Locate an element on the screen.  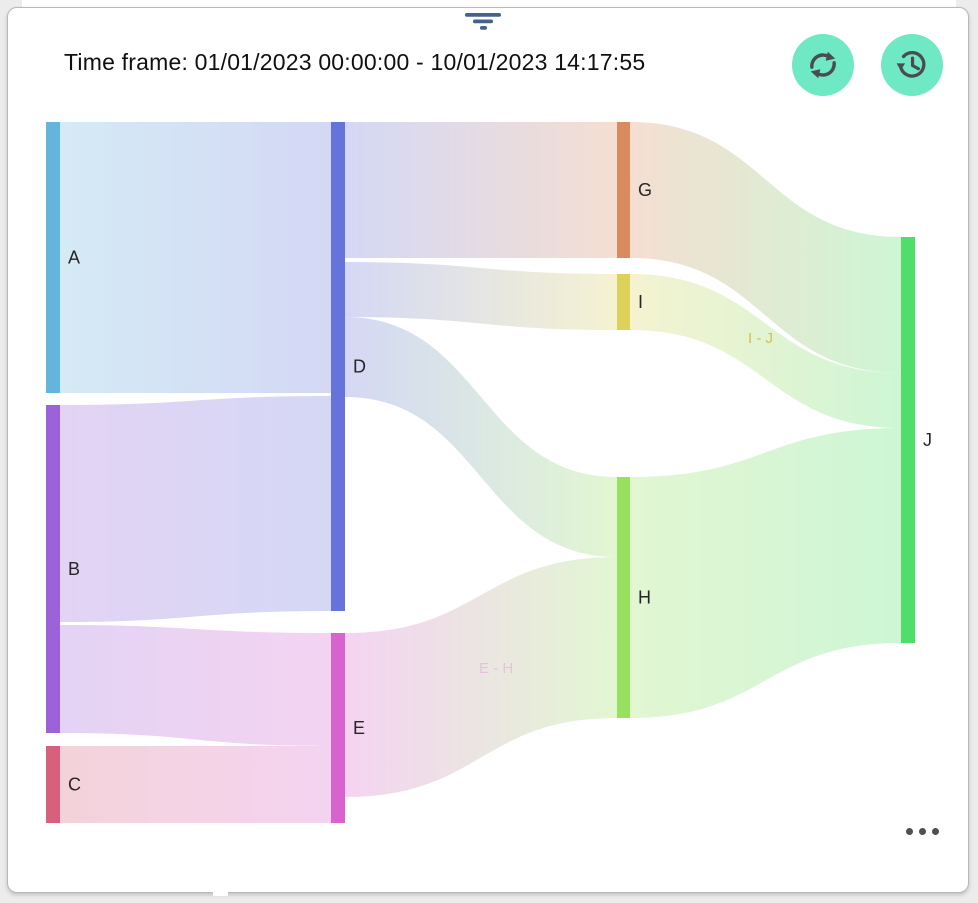
node-label-H: H is located at coordinates (644, 598).